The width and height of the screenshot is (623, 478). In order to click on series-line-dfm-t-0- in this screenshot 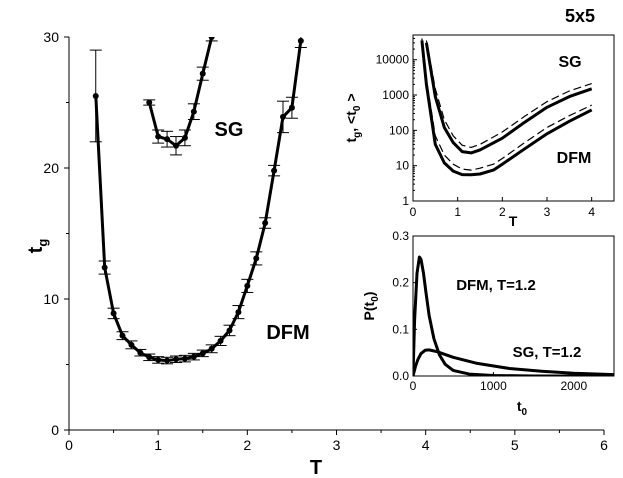, I will do `click(506, 104)`.